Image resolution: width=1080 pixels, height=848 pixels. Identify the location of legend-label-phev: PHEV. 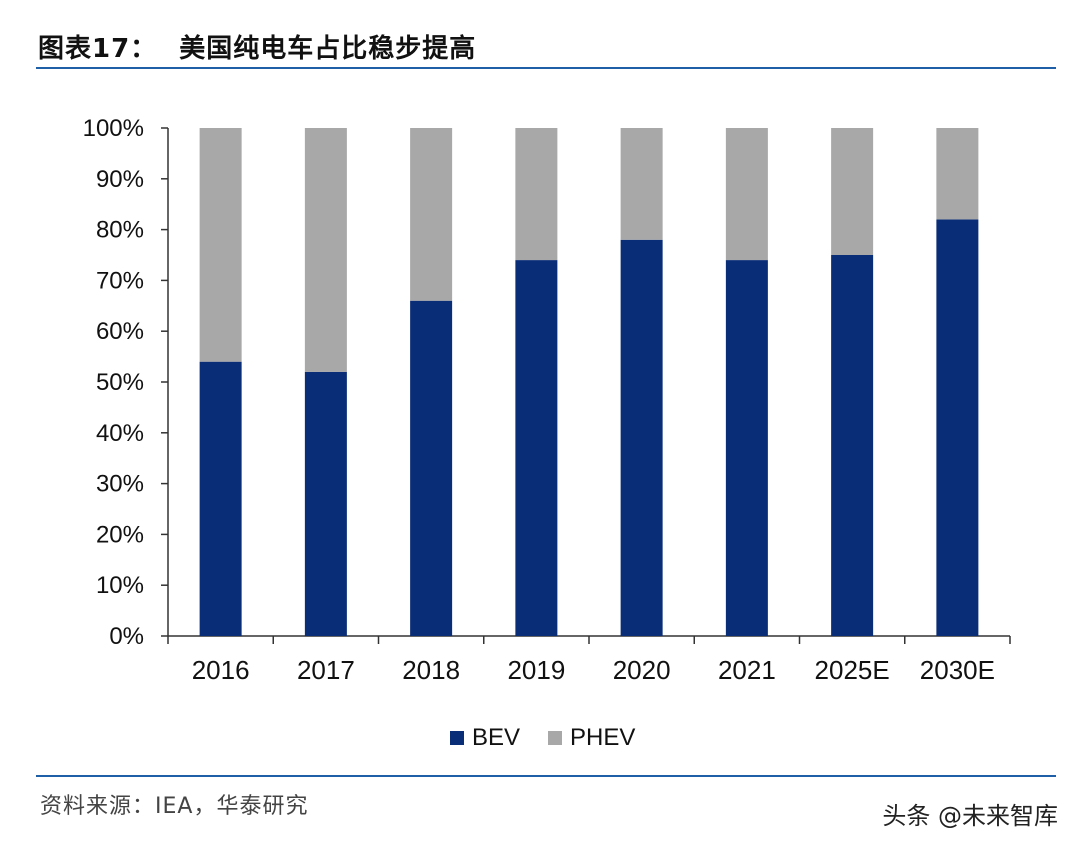
(603, 737).